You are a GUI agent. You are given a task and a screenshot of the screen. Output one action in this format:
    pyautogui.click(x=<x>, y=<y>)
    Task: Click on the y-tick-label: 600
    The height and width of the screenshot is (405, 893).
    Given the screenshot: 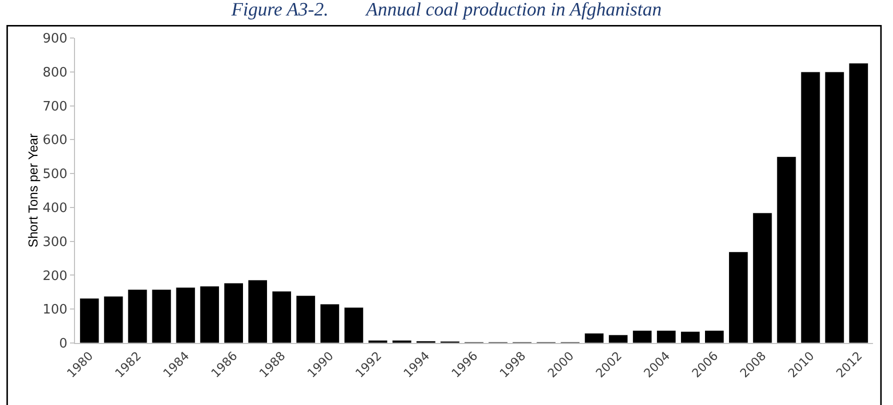 What is the action you would take?
    pyautogui.click(x=55, y=140)
    